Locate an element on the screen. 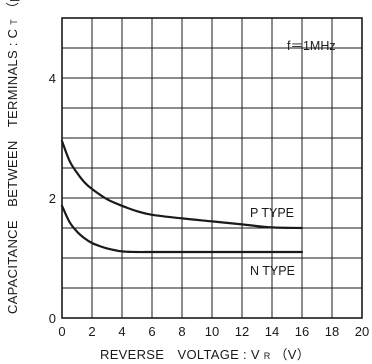  y-axis-title-sub: T is located at coordinates (14, 22).